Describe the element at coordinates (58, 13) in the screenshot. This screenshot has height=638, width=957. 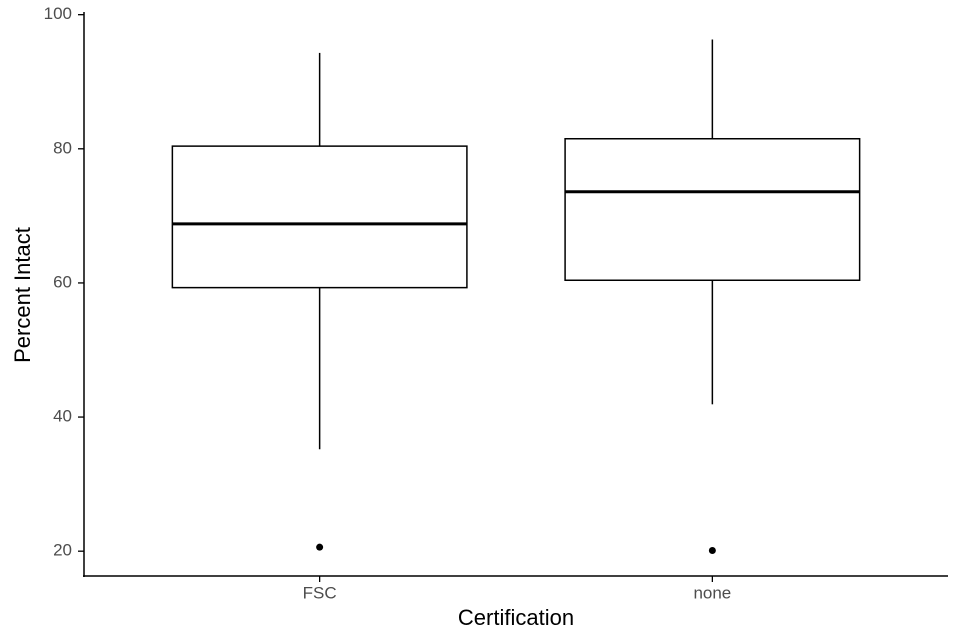
I see `y-tick-label: 100` at that location.